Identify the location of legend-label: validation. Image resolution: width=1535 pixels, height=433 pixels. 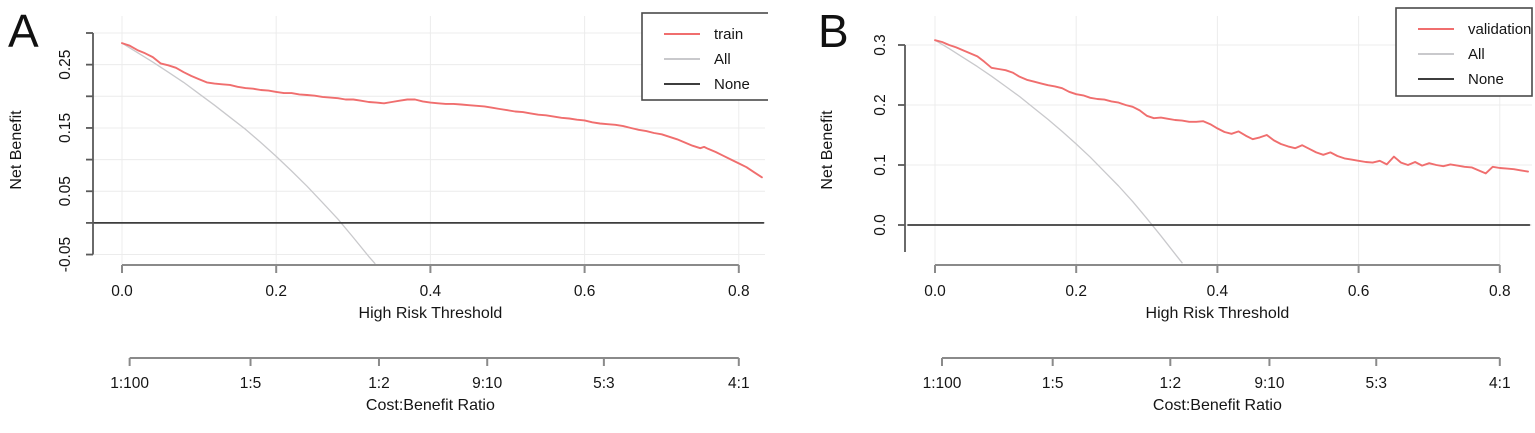
(1499, 29).